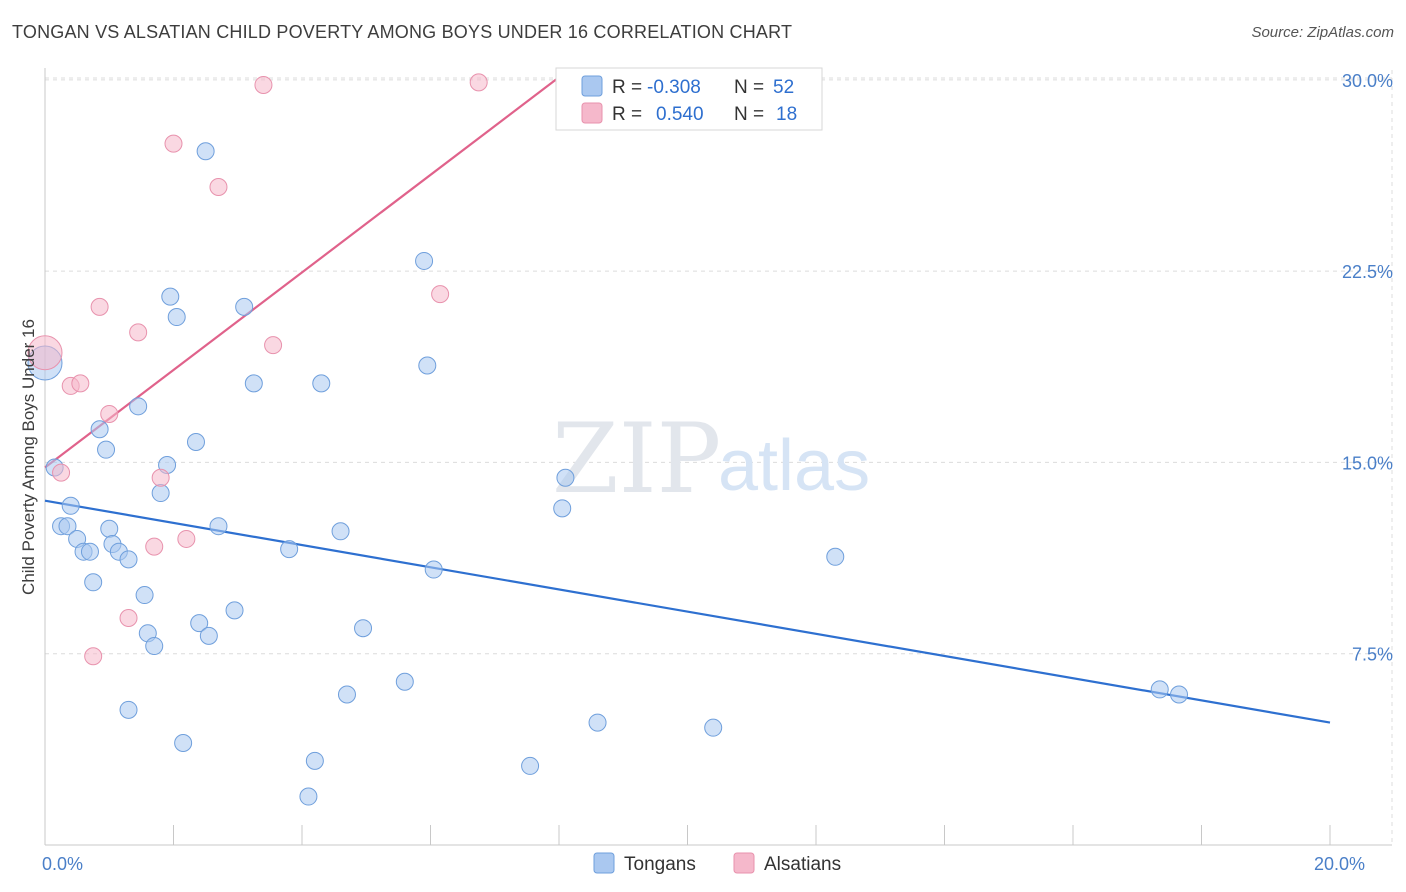  Describe the element at coordinates (689, 99) in the screenshot. I see `correlation-legend: R = -0.308 N = 52 R = 0.540 N = 18` at that location.